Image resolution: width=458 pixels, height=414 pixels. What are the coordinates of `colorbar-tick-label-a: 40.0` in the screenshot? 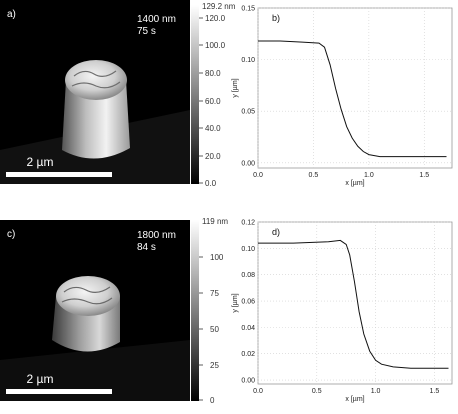 It's located at (213, 128).